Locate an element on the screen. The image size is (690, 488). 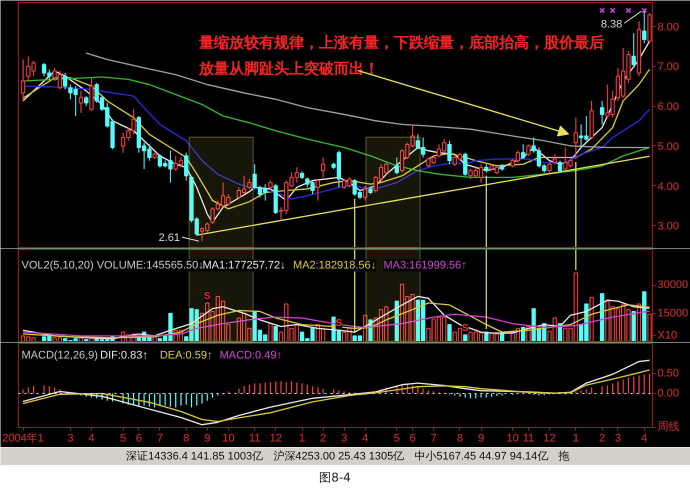
legend-title: MACD(12,26,9) is located at coordinates (60, 356).